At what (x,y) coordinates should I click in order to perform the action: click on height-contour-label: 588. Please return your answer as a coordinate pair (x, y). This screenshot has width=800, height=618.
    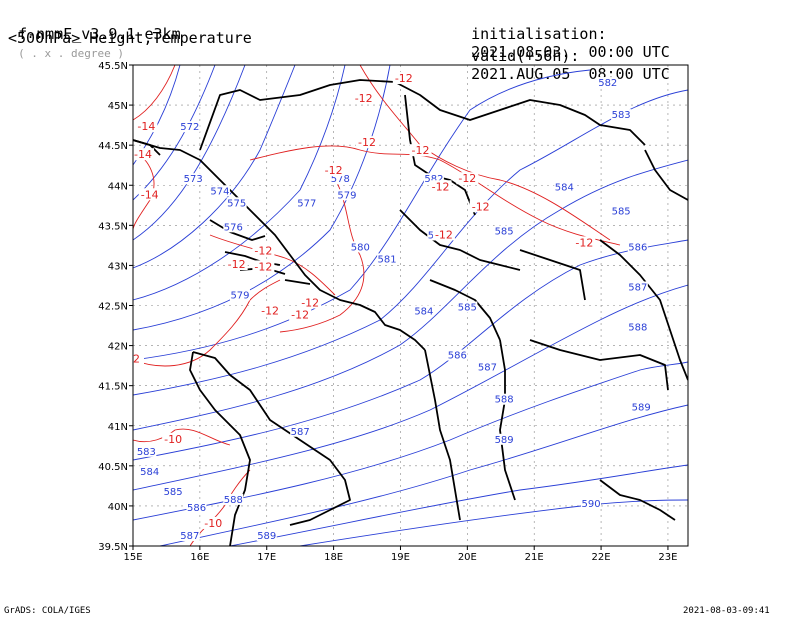
    Looking at the image, I should click on (233, 500).